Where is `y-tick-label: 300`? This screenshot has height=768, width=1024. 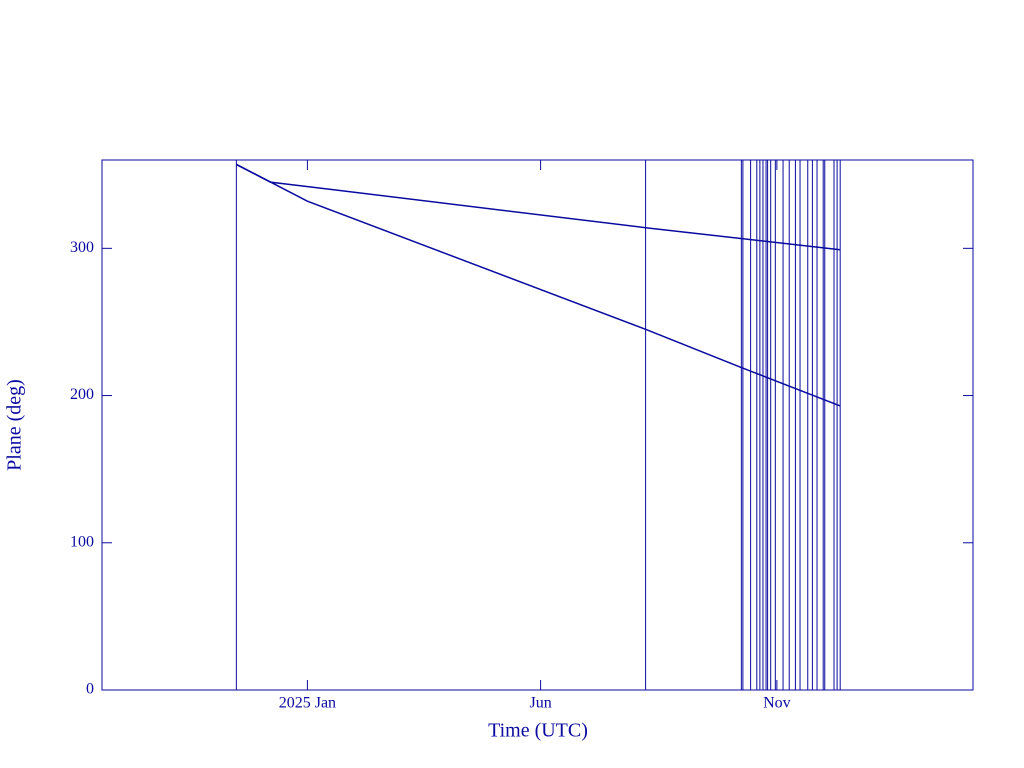 y-tick-label: 300 is located at coordinates (82, 247).